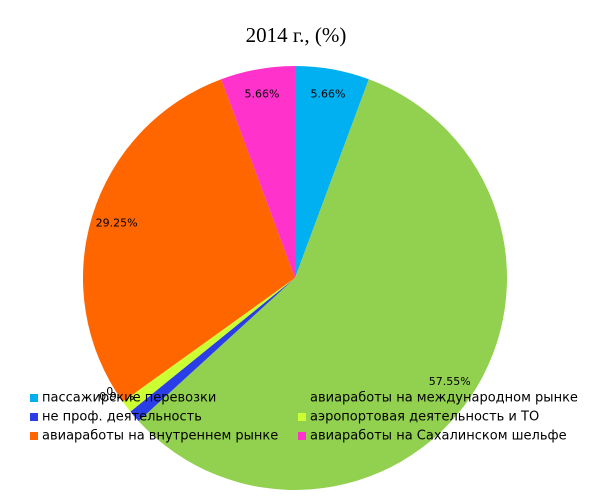 This screenshot has height=501, width=592. Describe the element at coordinates (129, 398) in the screenshot. I see `legend-label: пассажирские перевозки` at that location.